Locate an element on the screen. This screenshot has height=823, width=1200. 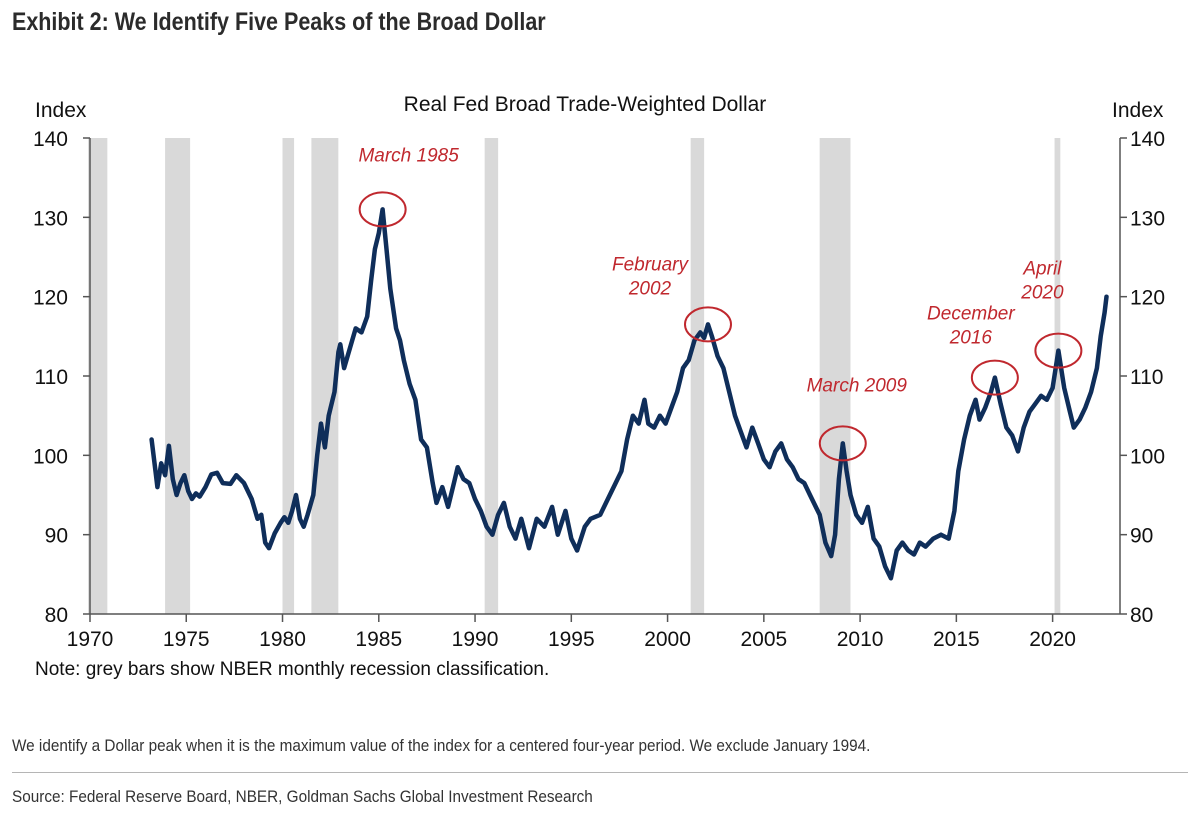
x-tick-label: 2015 is located at coordinates (956, 639).